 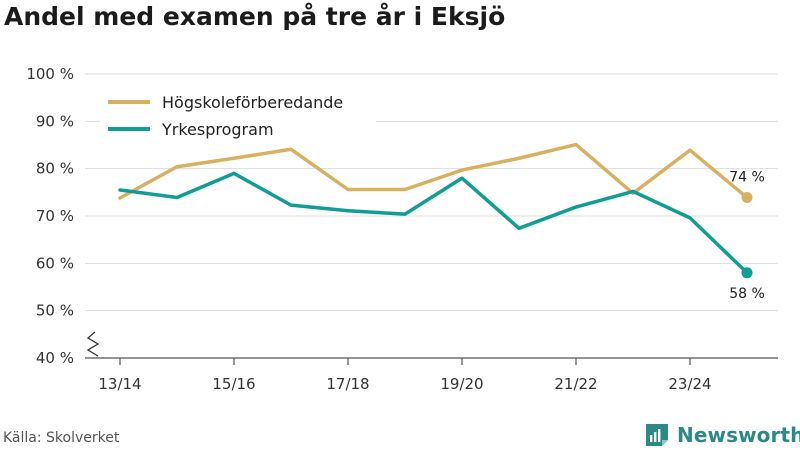 I want to click on x-tick-label: 17/18, so click(x=347, y=384).